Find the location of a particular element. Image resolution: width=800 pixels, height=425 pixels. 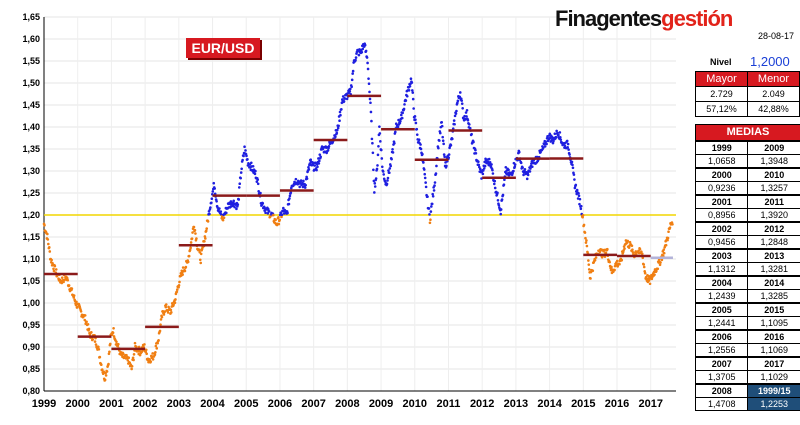

medias-value: 1,1069 is located at coordinates (773, 350).